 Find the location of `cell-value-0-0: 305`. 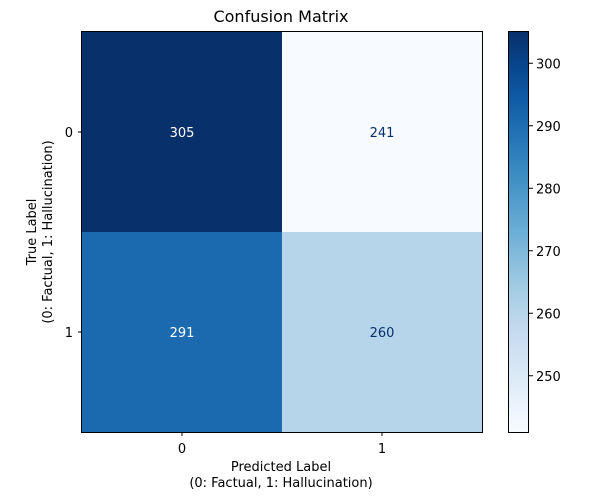

cell-value-0-0: 305 is located at coordinates (182, 133).